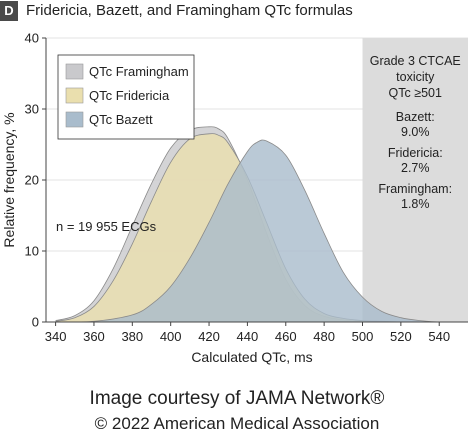 The image size is (474, 440). What do you see at coordinates (324, 336) in the screenshot?
I see `x-tick-label-480: 480` at bounding box center [324, 336].